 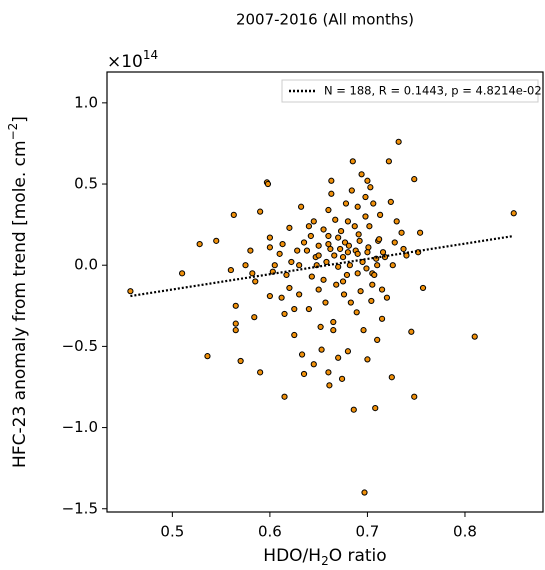 I want to click on y-axis-label: HFC-23 anomaly from trend [mole. cm−2], so click(x=18, y=292).